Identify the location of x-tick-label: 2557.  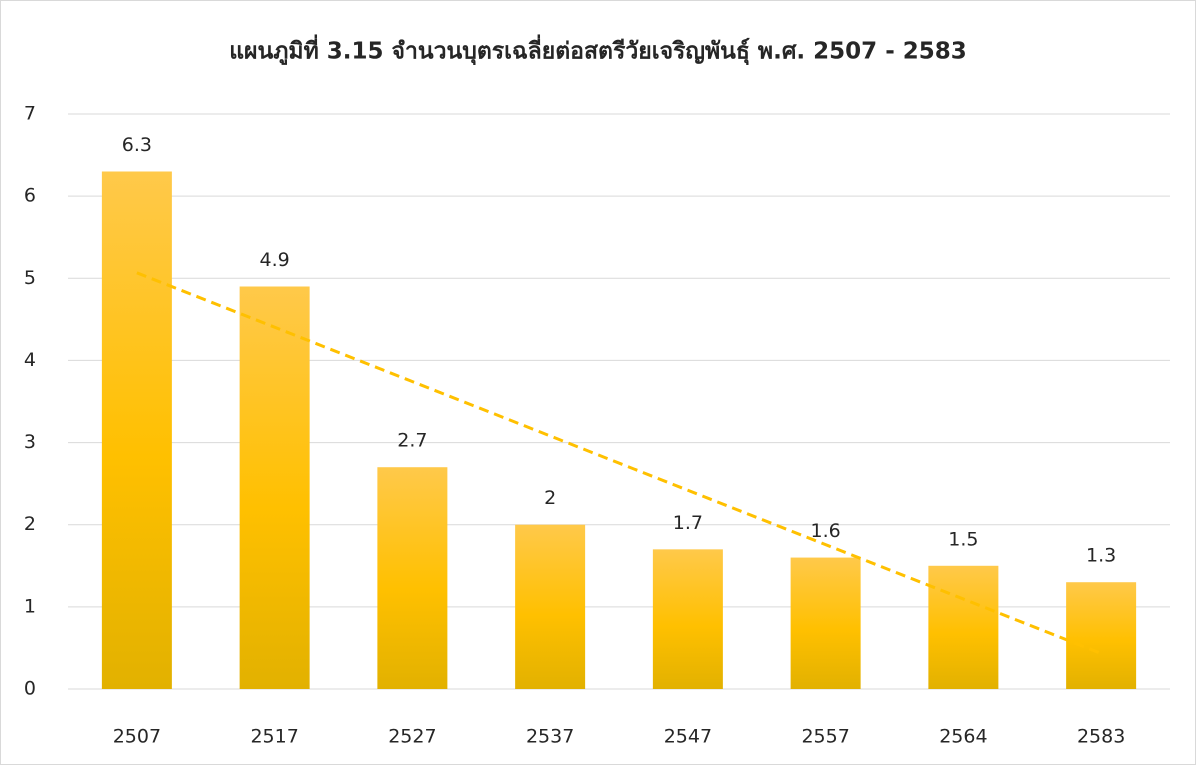
(825, 737).